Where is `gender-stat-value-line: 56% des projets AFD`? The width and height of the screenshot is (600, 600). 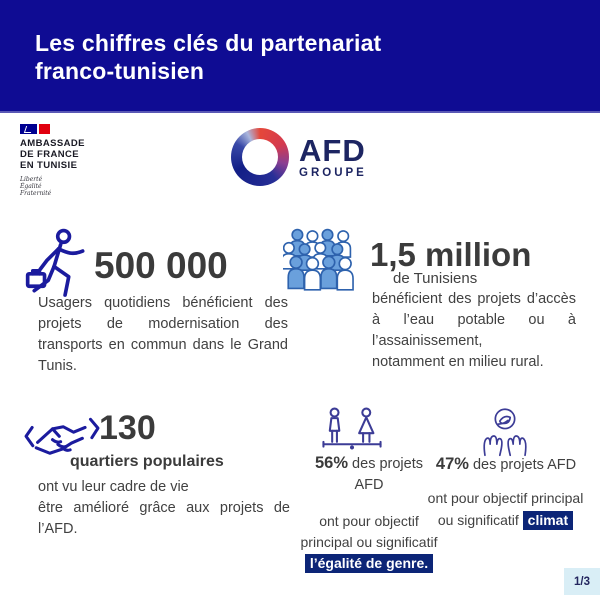 gender-stat-value-line: 56% des projets AFD is located at coordinates (369, 474).